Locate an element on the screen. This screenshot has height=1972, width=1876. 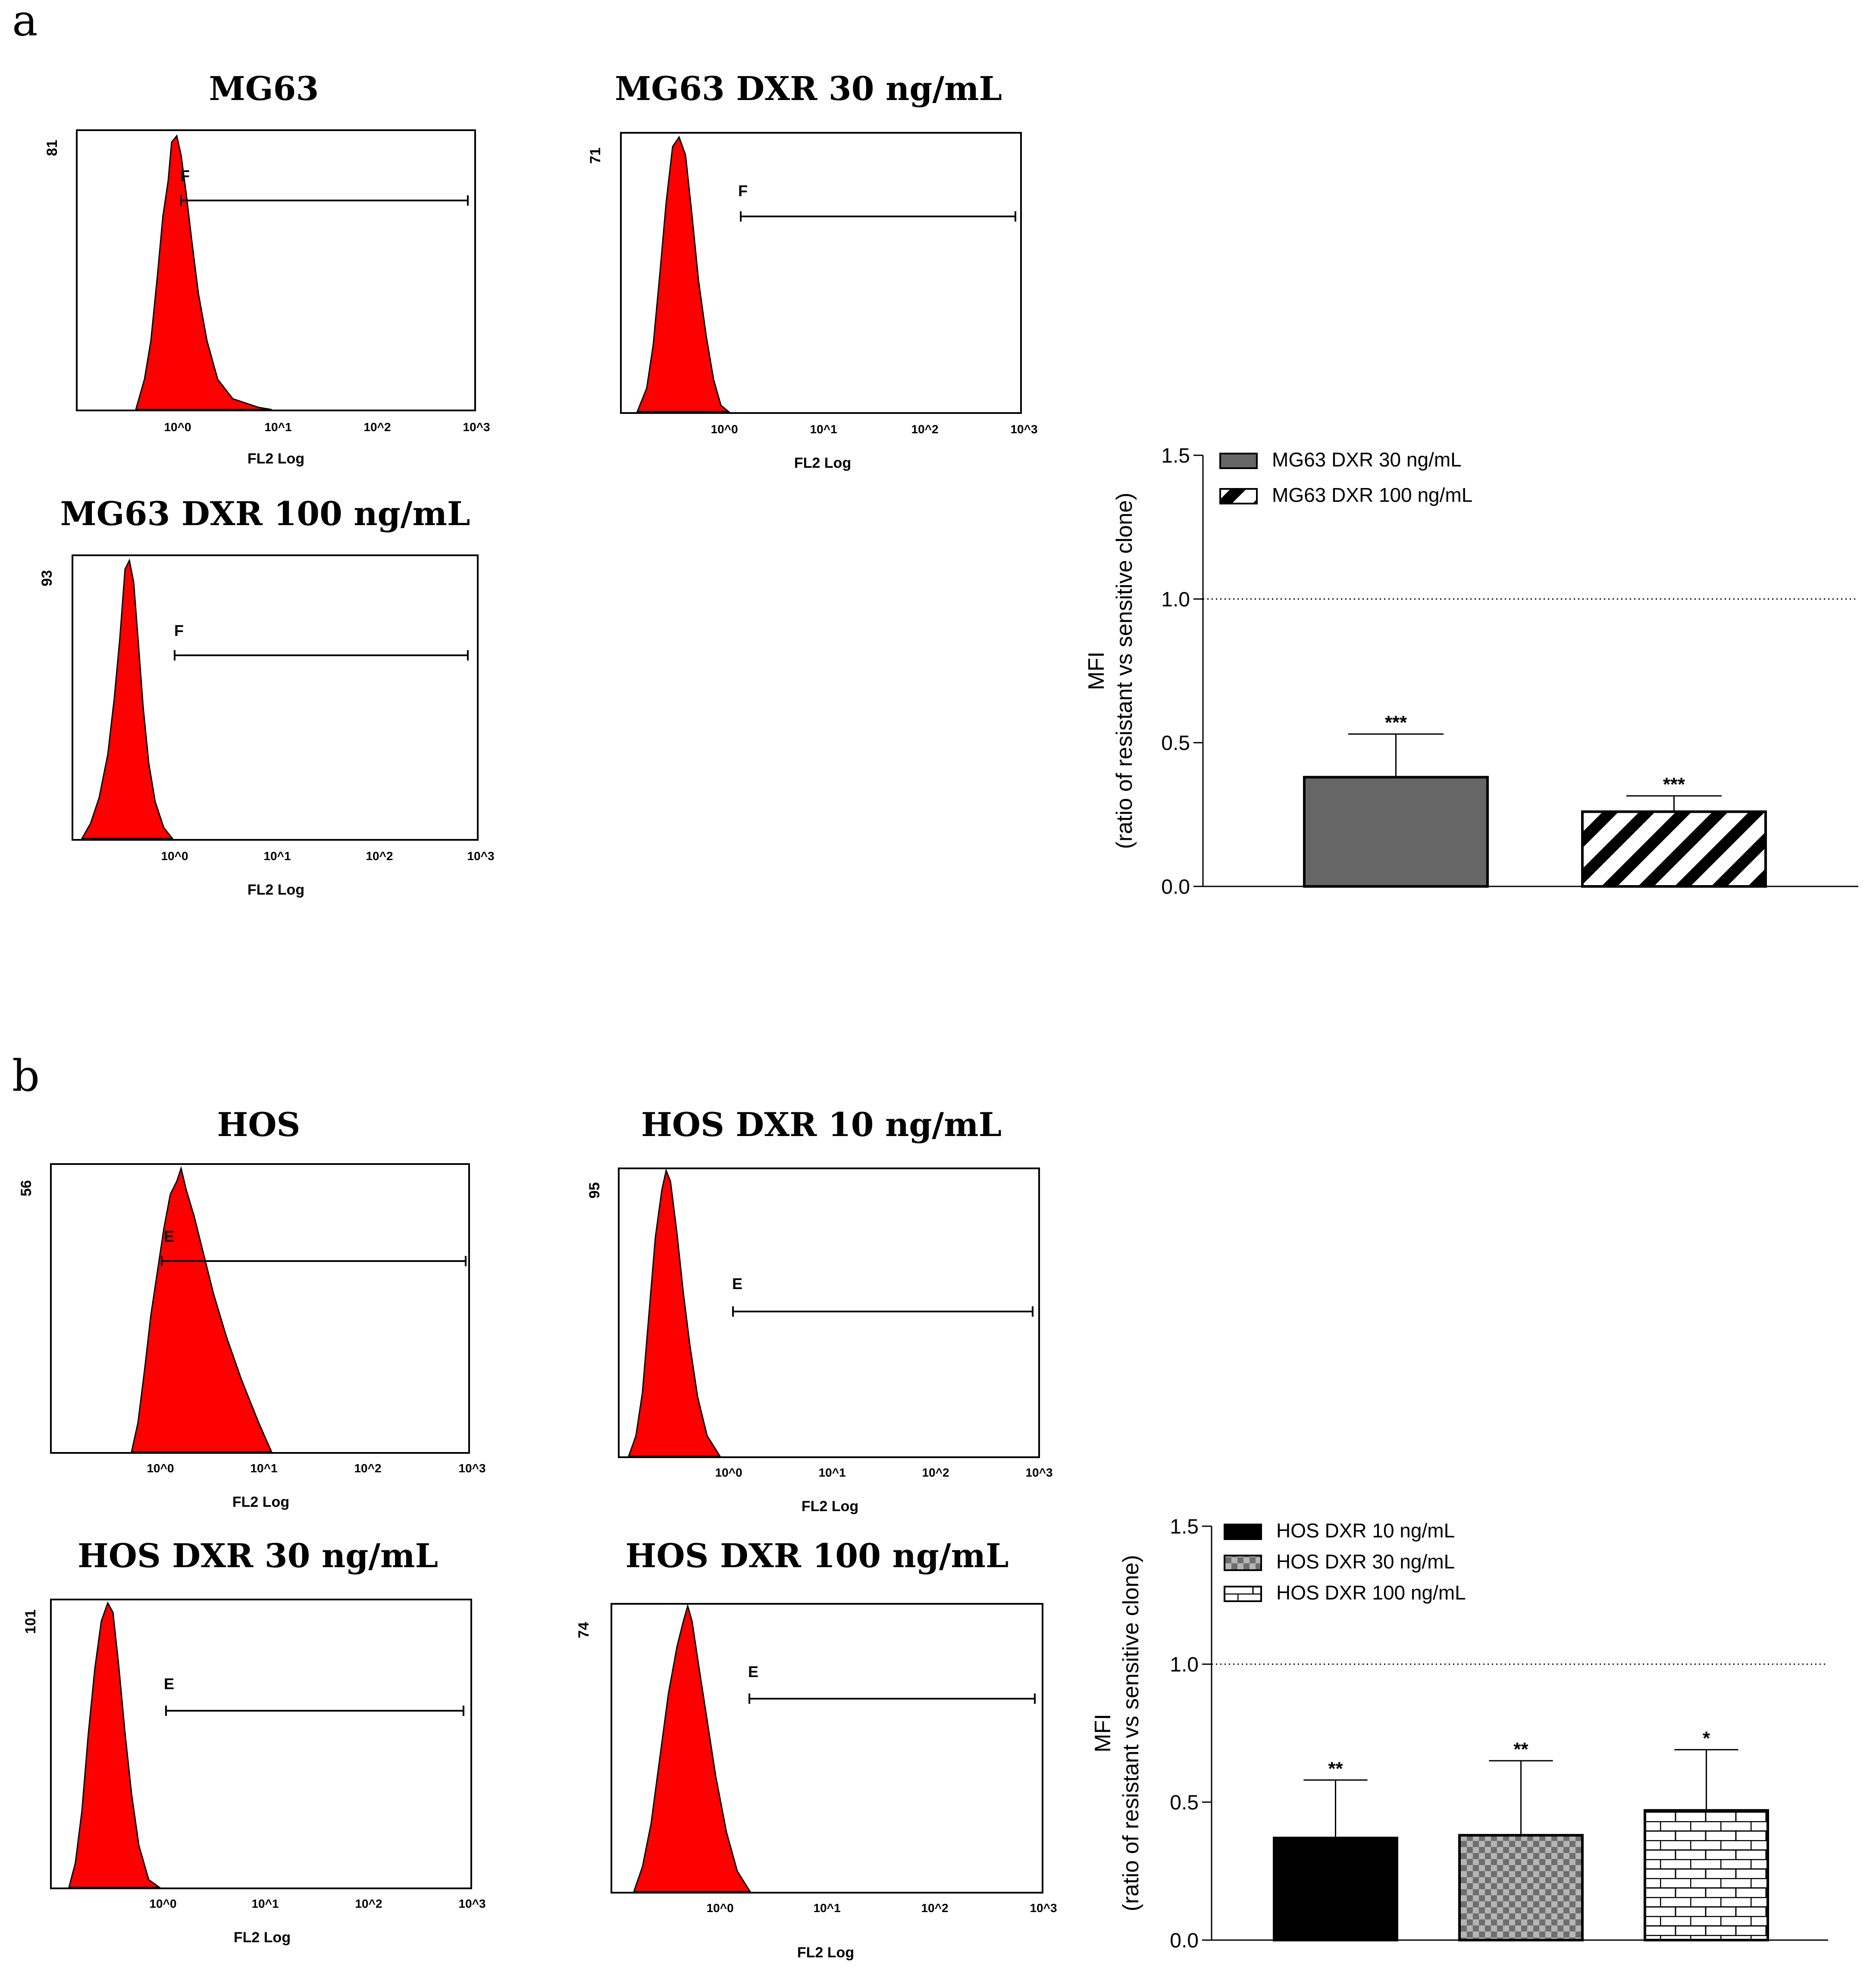
y-axis-title: MFI is located at coordinates (1097, 670).